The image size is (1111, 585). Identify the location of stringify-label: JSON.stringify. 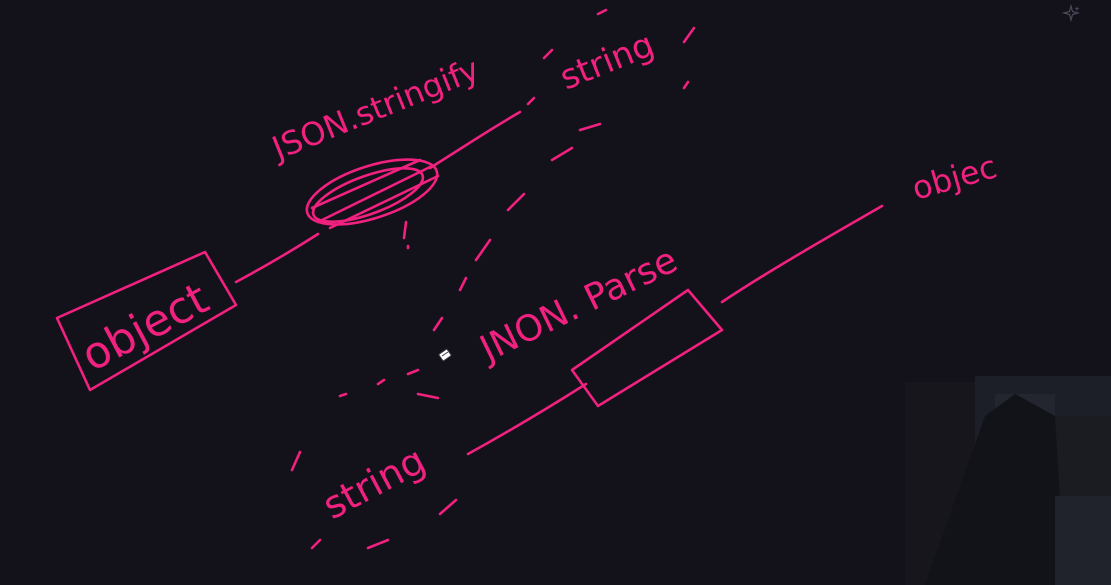
(375, 109).